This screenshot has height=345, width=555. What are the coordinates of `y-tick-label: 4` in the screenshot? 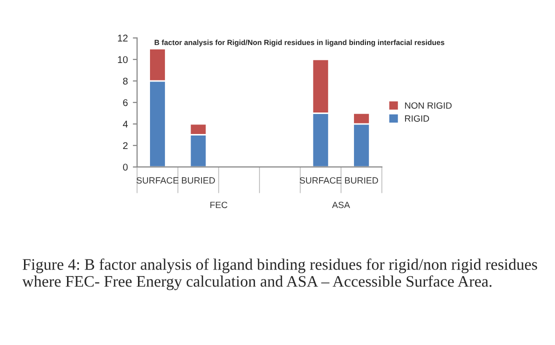 It's located at (125, 124).